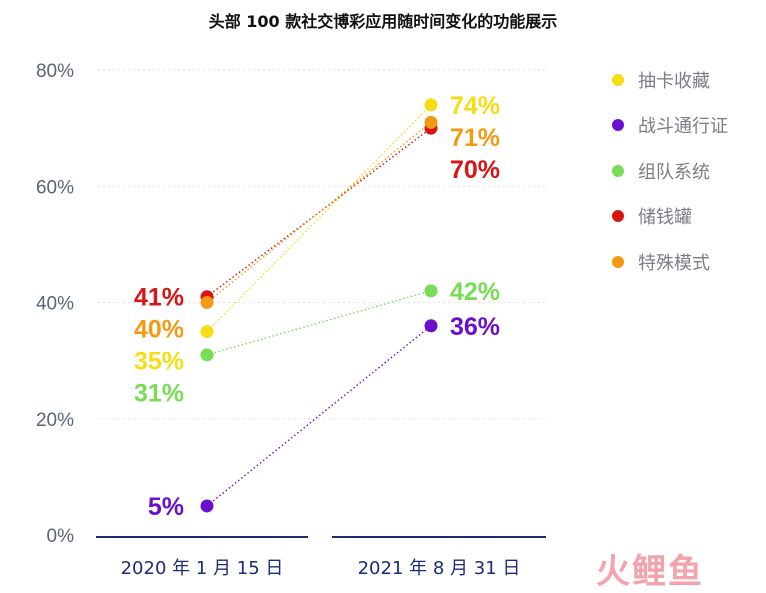  I want to click on data-label: 40%, so click(159, 330).